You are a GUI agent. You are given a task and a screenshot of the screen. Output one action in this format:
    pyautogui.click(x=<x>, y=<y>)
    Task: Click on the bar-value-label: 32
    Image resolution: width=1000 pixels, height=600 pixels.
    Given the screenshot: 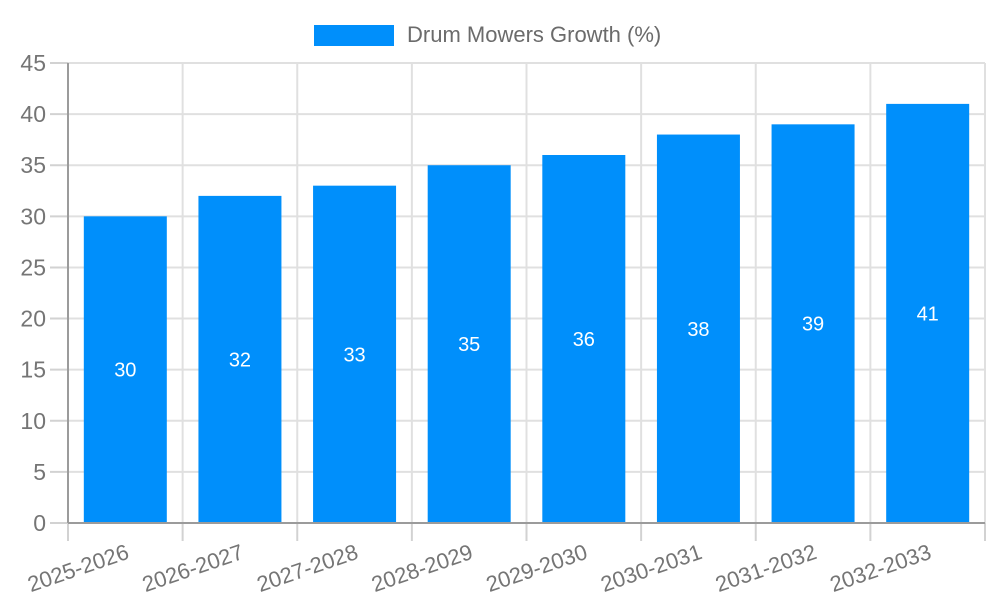 What is the action you would take?
    pyautogui.click(x=240, y=360)
    